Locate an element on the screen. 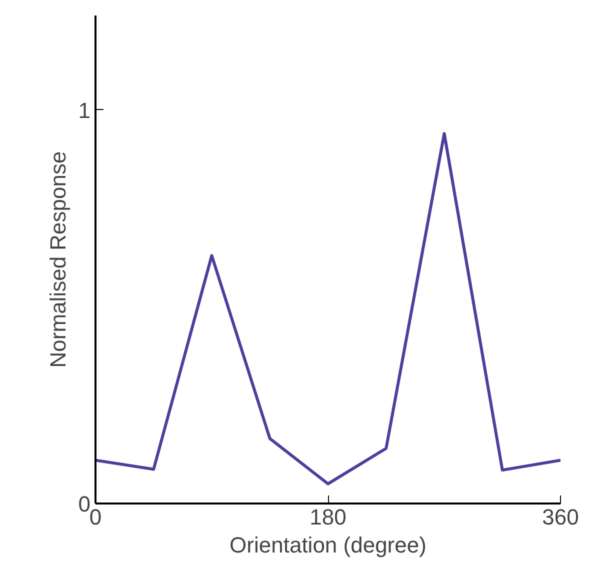 The image size is (595, 568). x-axis-title: Orientation (degree) is located at coordinates (328, 545).